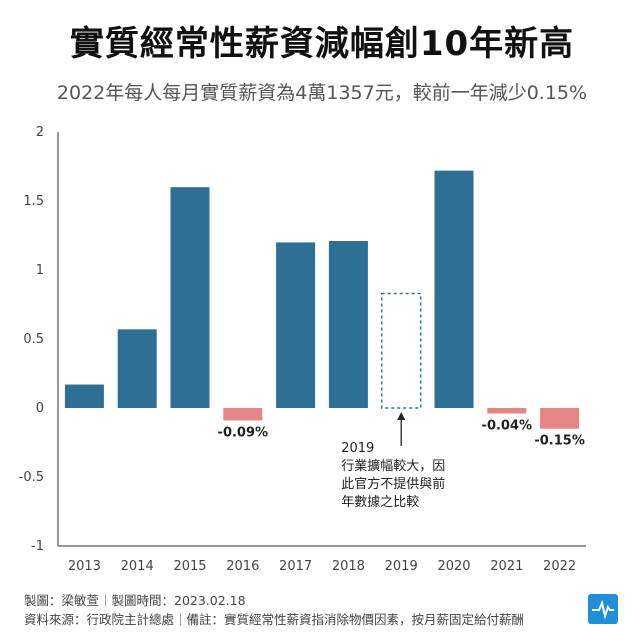 This screenshot has height=644, width=644. What do you see at coordinates (401, 566) in the screenshot?
I see `x-tick-label: 2019` at bounding box center [401, 566].